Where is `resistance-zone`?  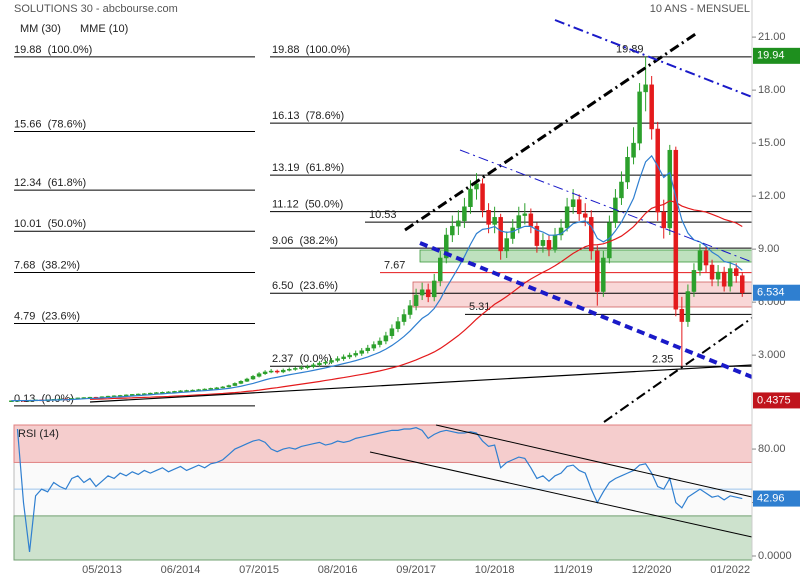 resistance-zone is located at coordinates (582, 294).